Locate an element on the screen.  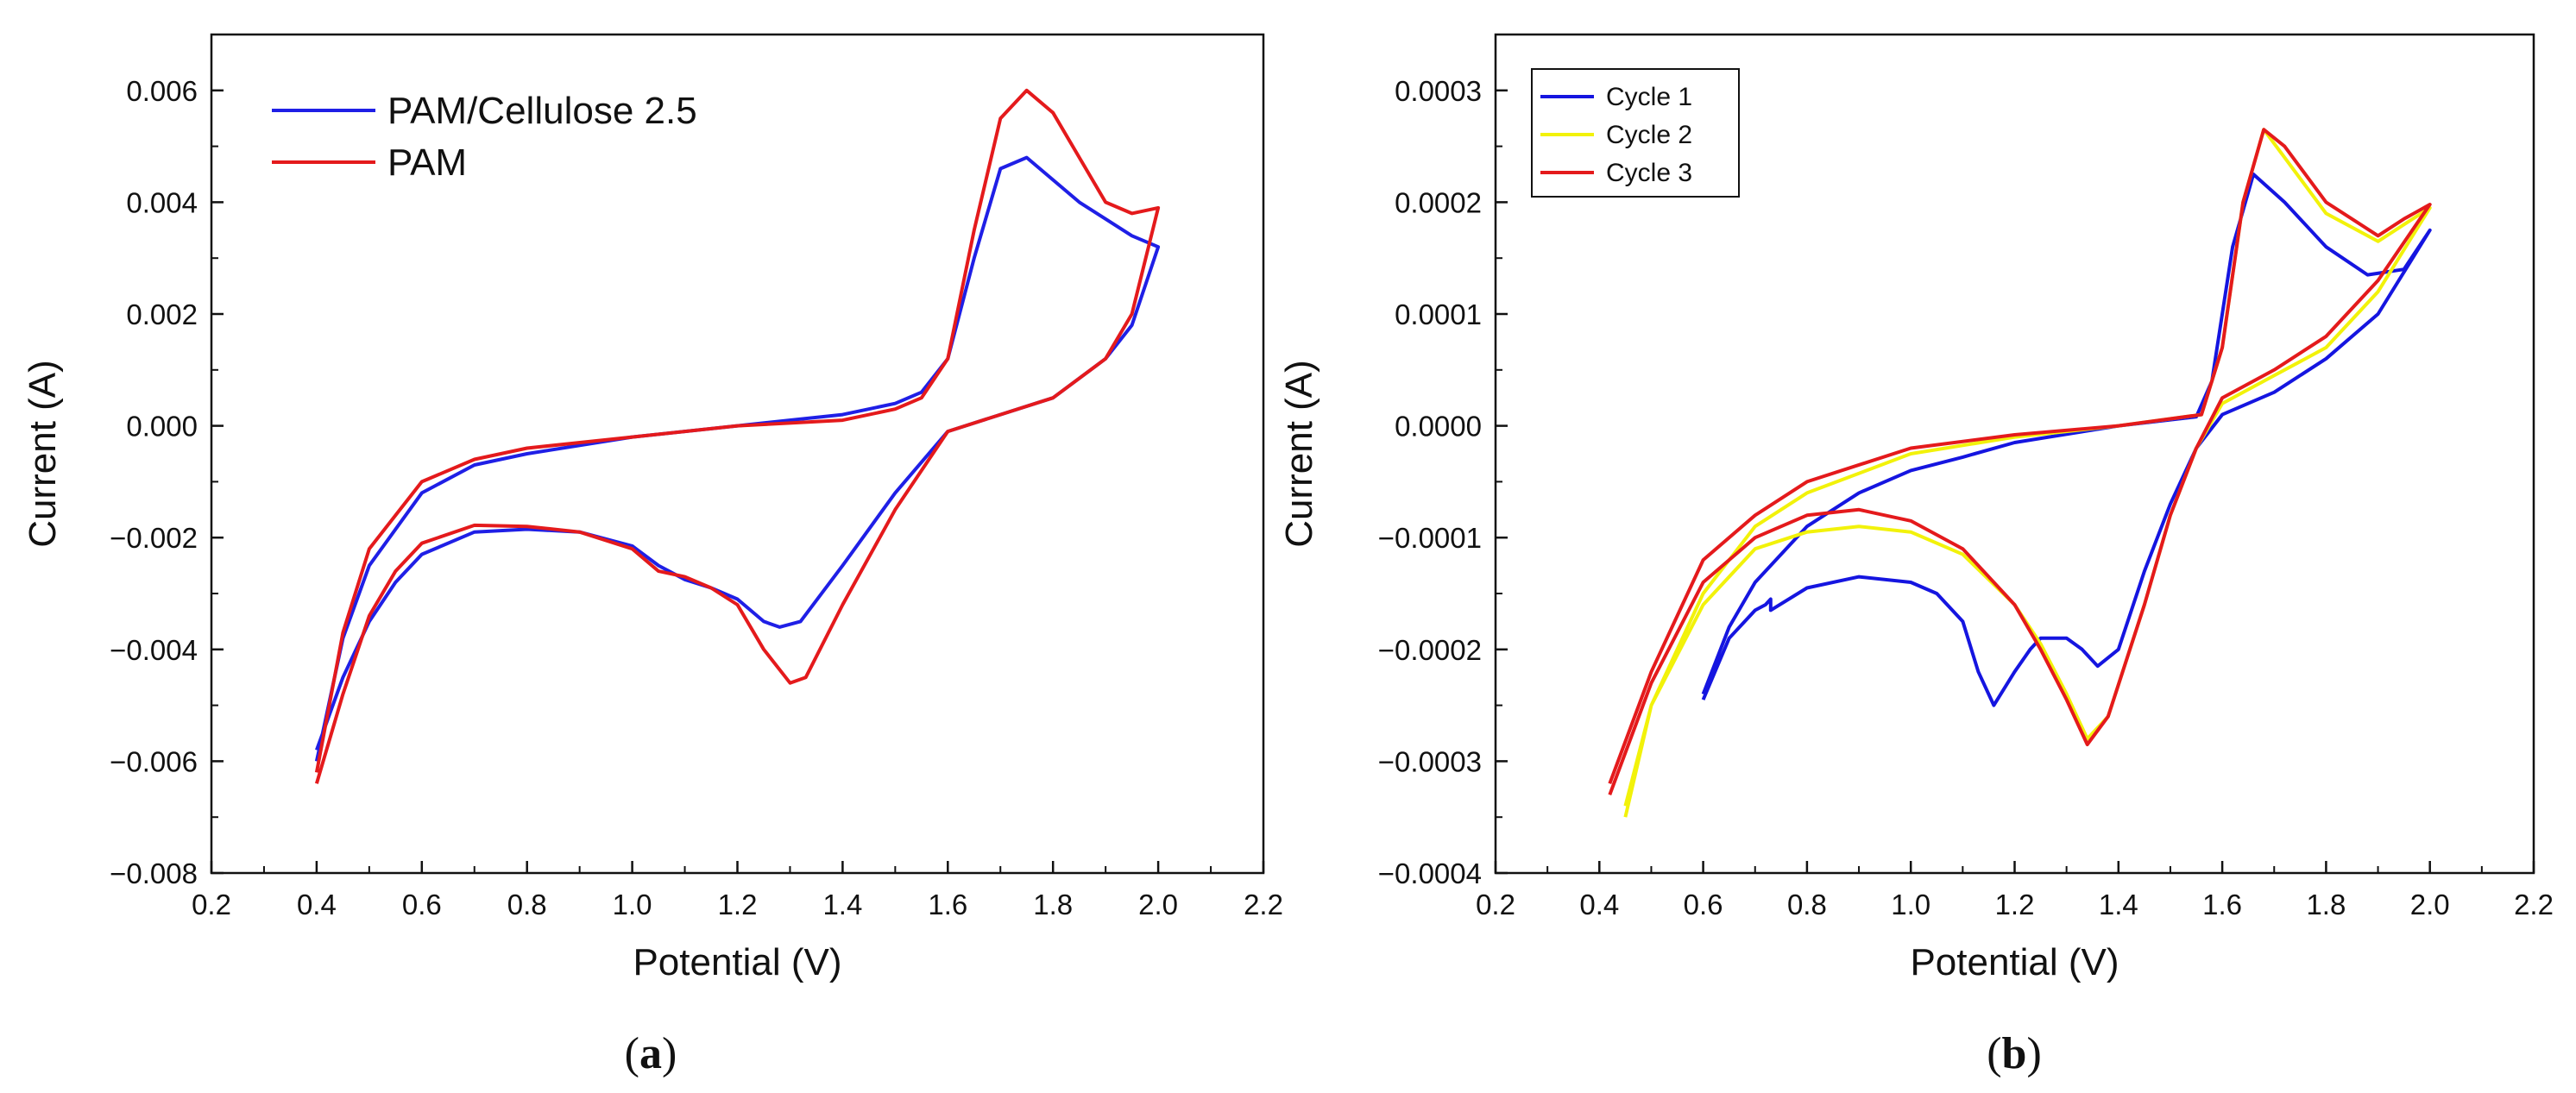
y-tick-label: −0.006 is located at coordinates (154, 761).